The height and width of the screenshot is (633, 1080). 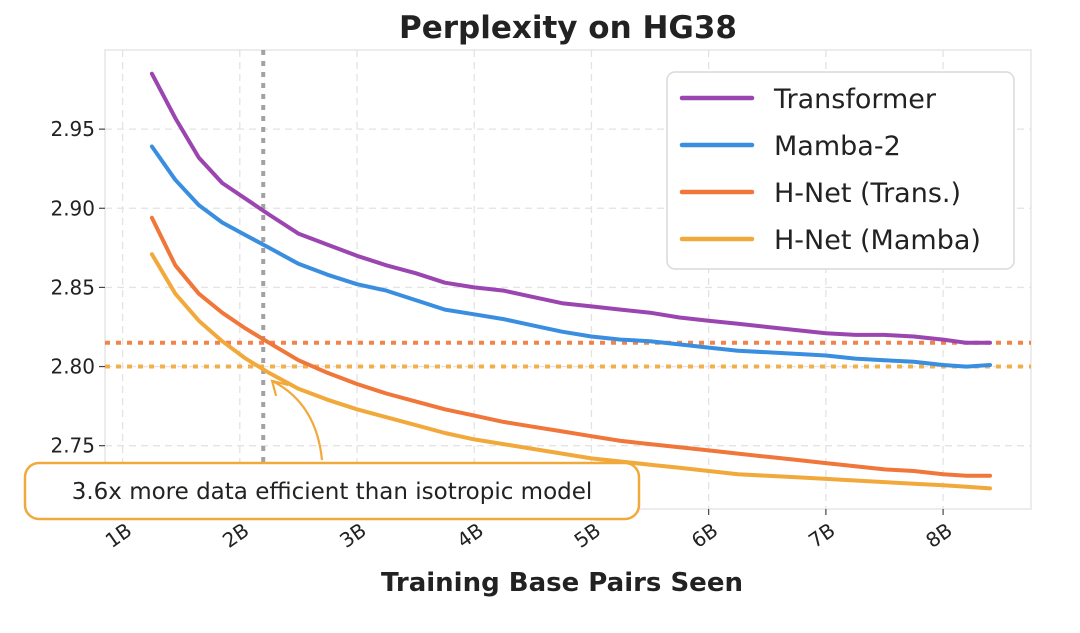 I want to click on y-tick-label: 2.90, so click(x=72, y=208).